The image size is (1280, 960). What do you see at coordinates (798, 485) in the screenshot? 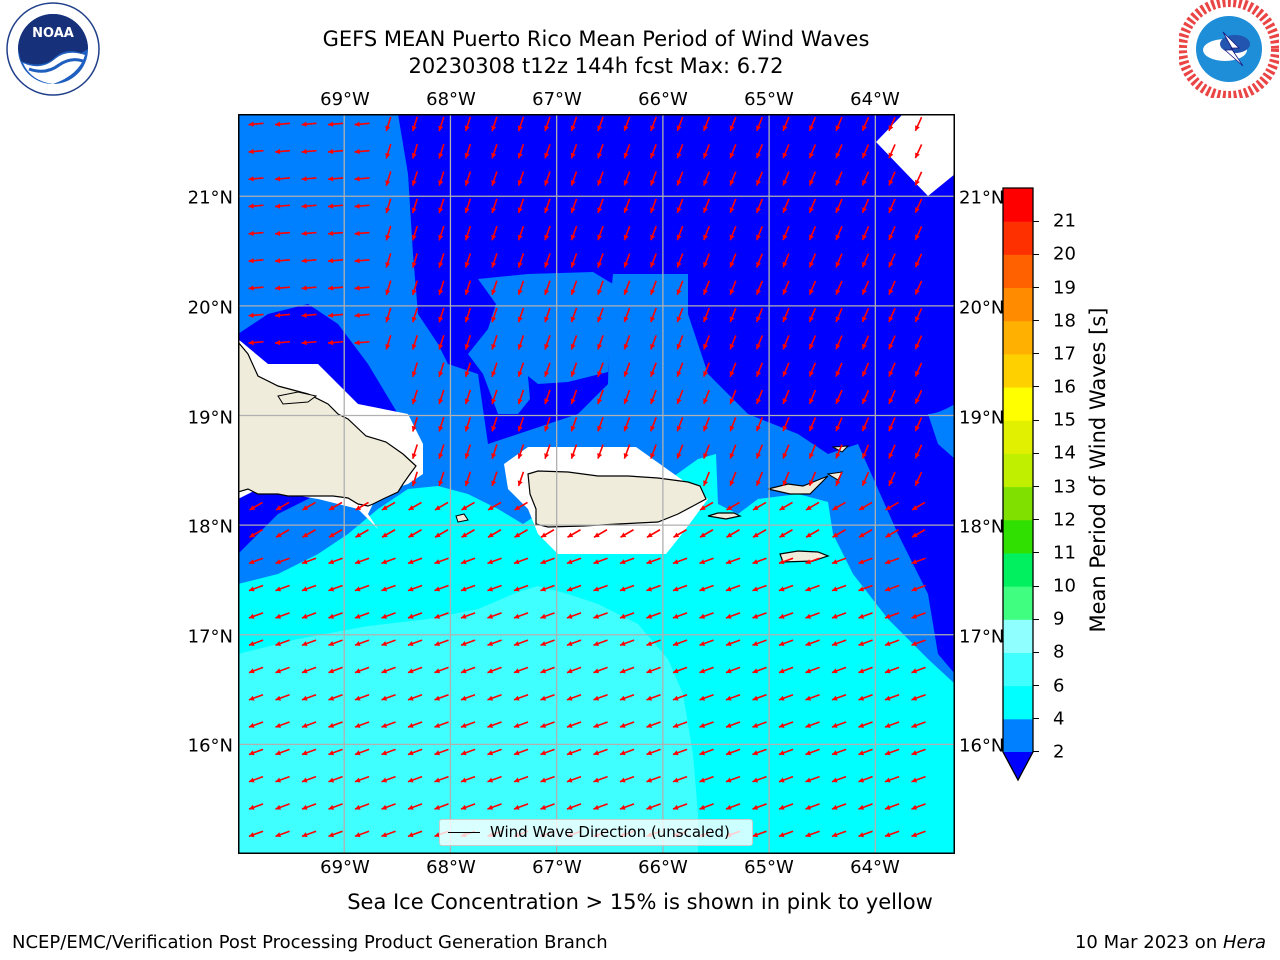
I see `land-bvi` at bounding box center [798, 485].